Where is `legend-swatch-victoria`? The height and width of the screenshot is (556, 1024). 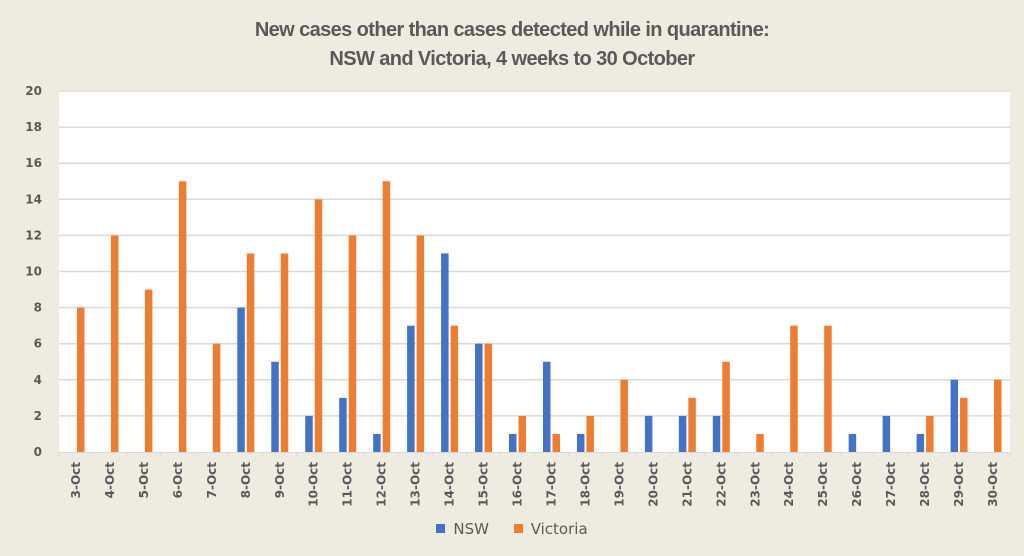 legend-swatch-victoria is located at coordinates (518, 528).